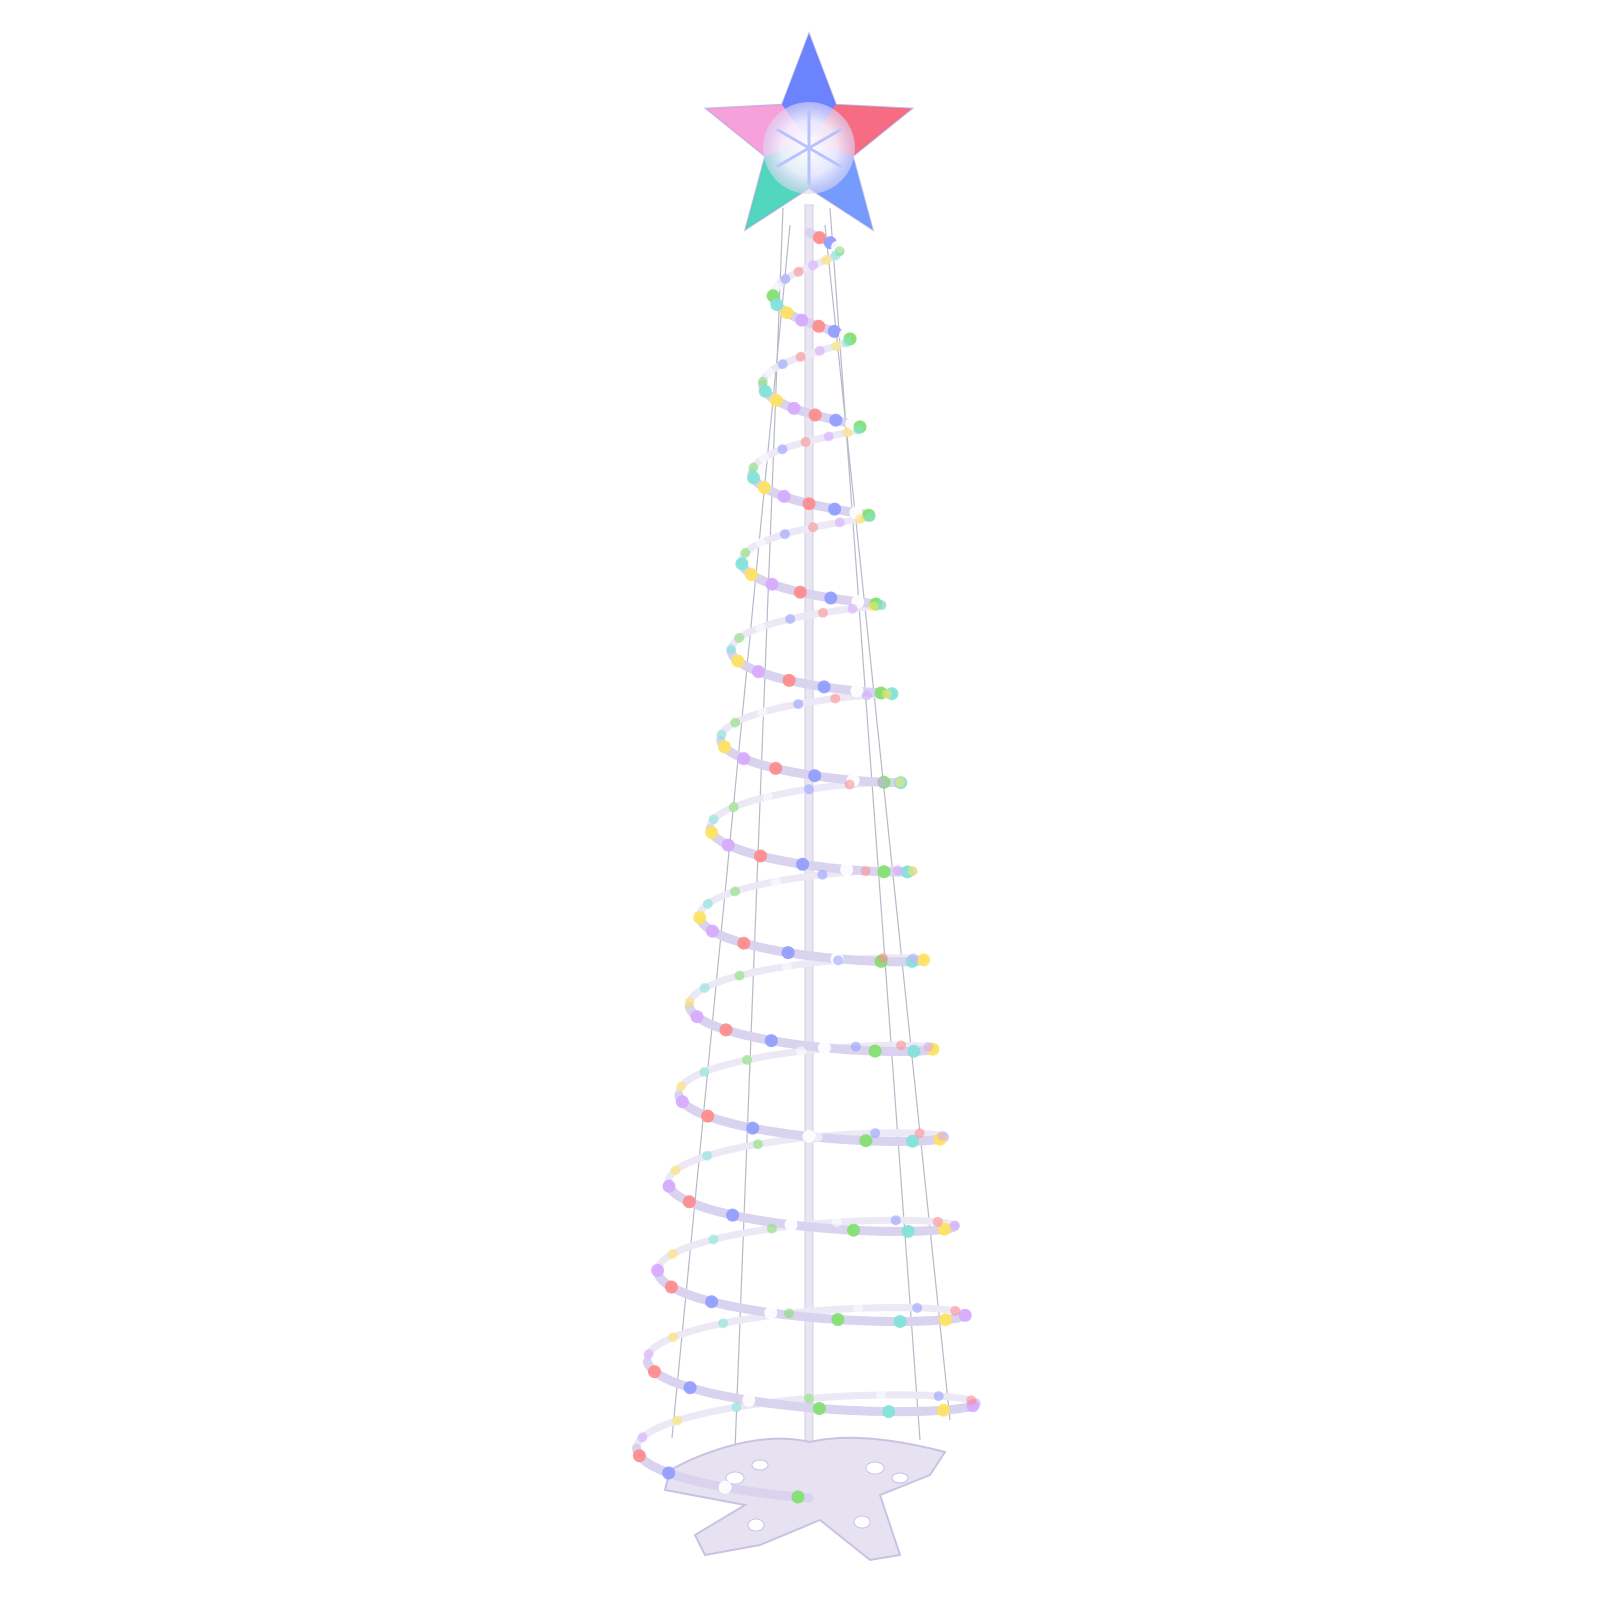  I want to click on snowflake-icon, so click(809, 148).